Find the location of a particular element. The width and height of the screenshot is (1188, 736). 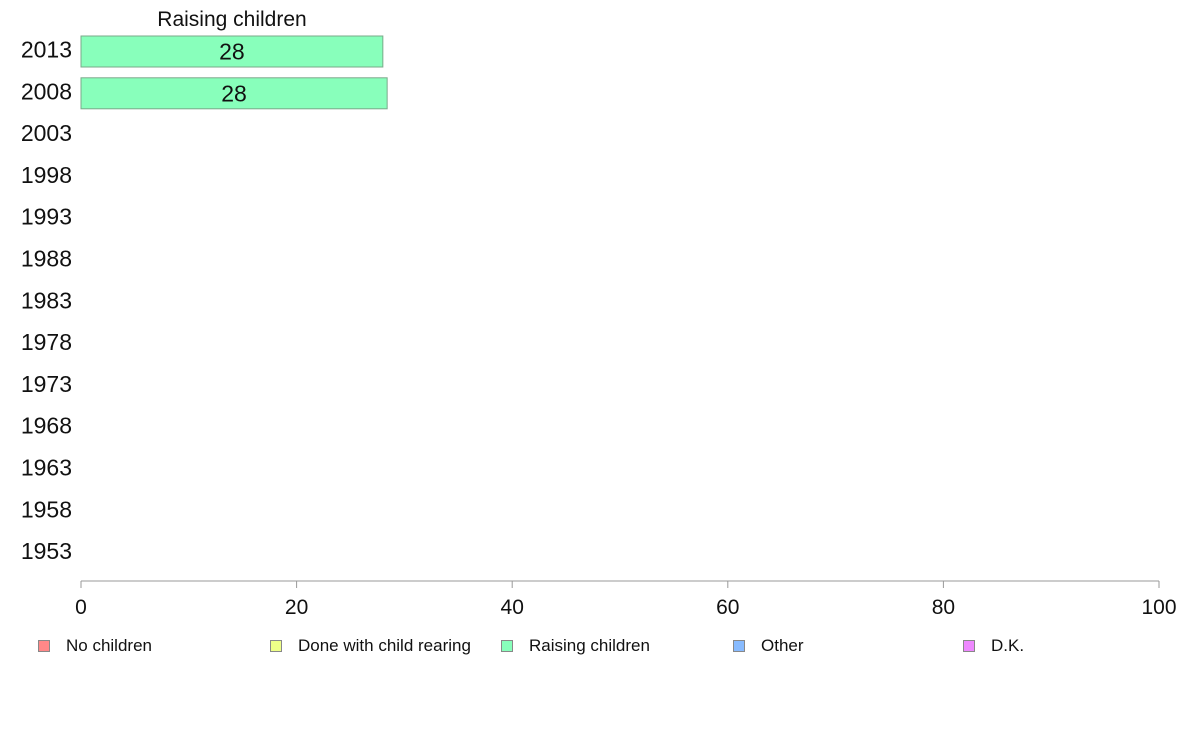

x-tick-label: 100 is located at coordinates (1158, 607).